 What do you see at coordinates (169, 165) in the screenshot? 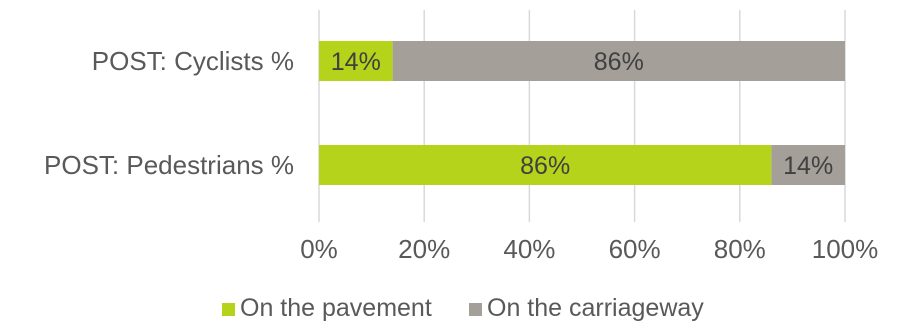
I see `category-label: POST: Pedestrians %` at bounding box center [169, 165].